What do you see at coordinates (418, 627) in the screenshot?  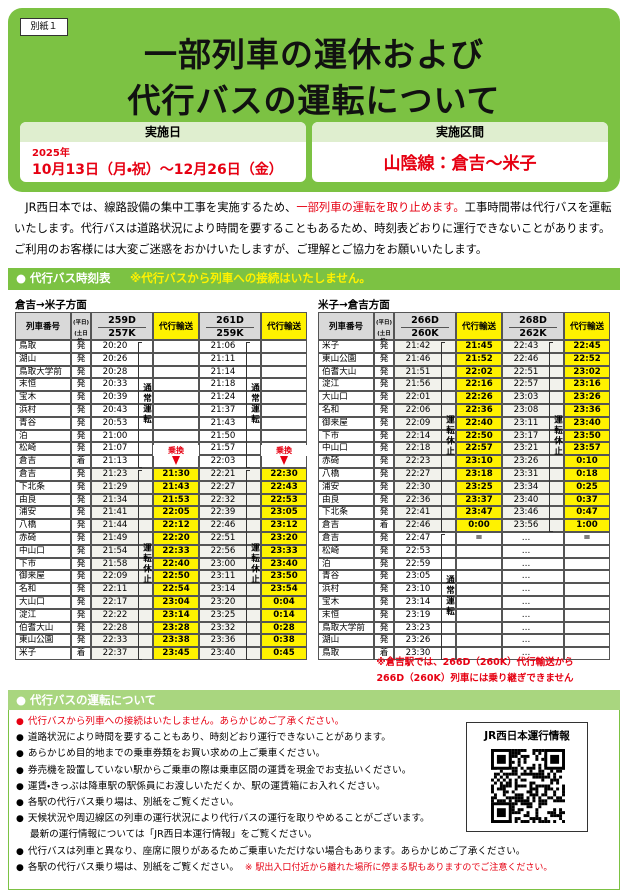 I see `time: 23:23` at bounding box center [418, 627].